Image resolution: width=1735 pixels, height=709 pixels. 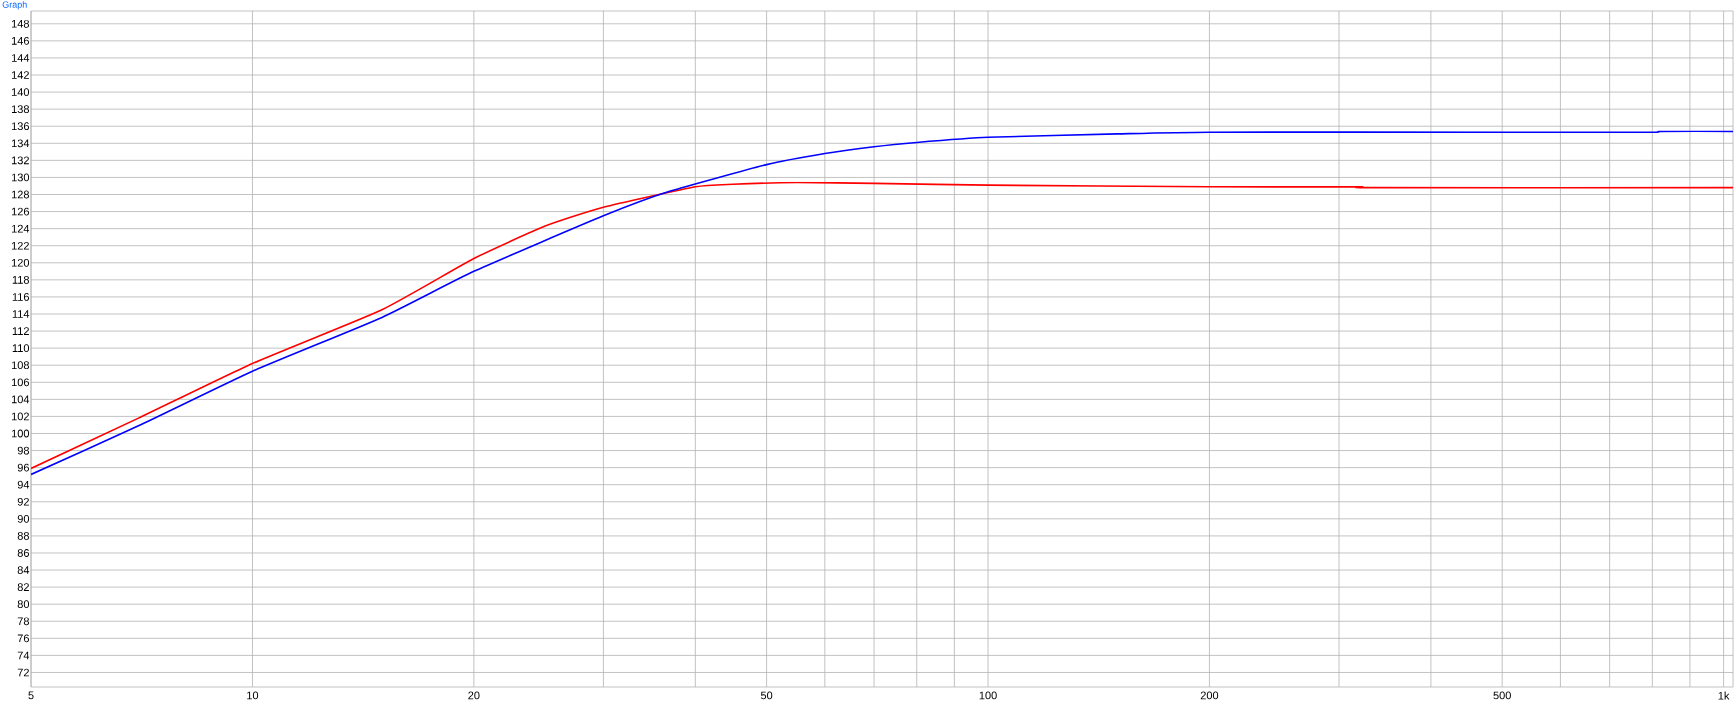 What do you see at coordinates (253, 695) in the screenshot?
I see `x-tick-label: 10` at bounding box center [253, 695].